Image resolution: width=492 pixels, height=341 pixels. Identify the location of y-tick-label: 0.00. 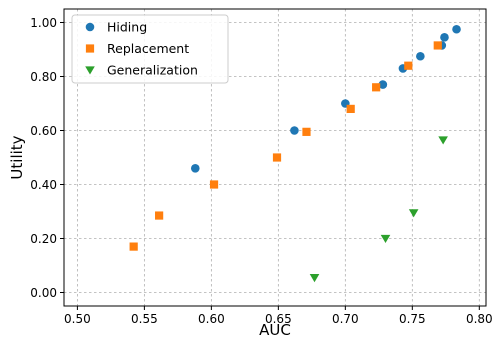
(43, 293).